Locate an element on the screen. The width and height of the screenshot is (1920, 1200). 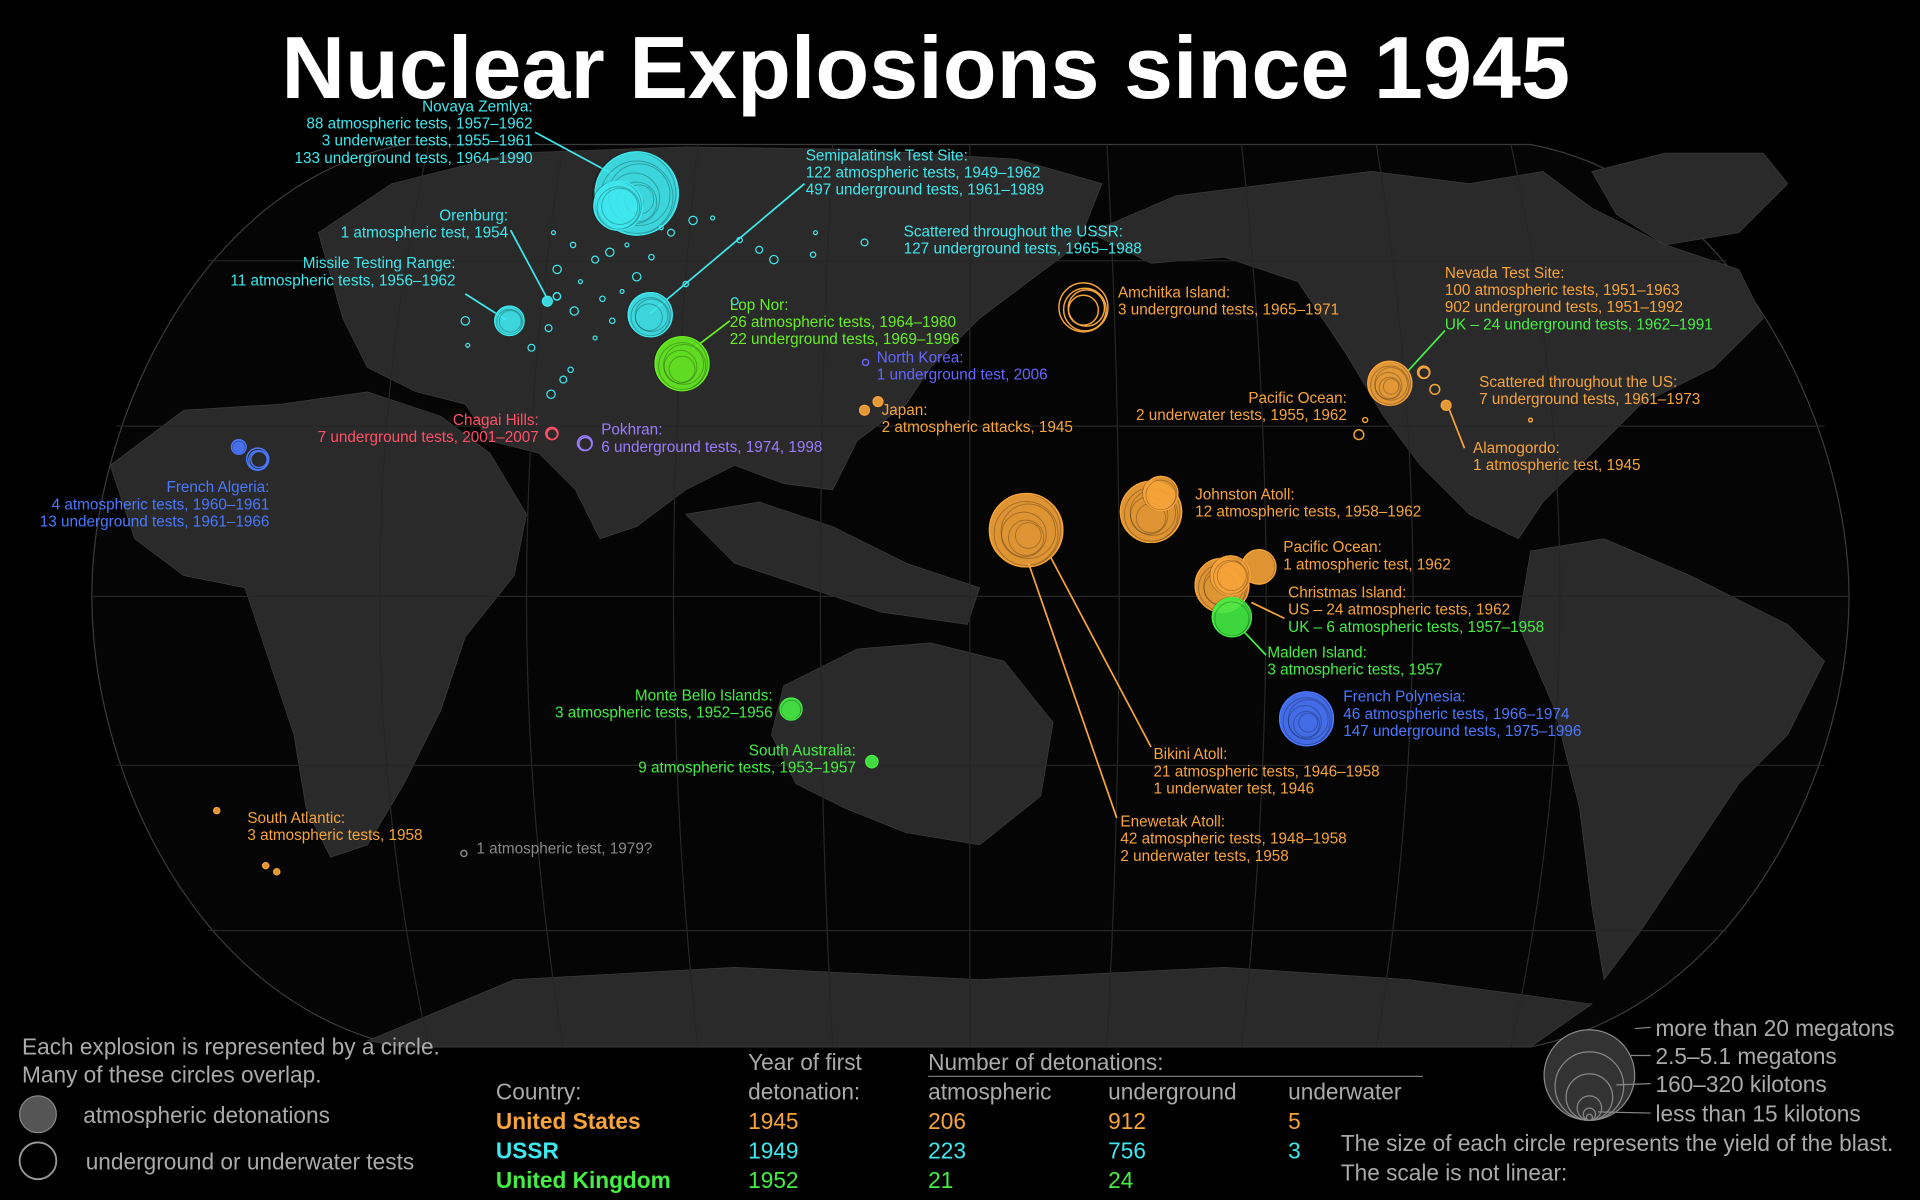
site-detail: 1 atmospheric test, 1962 is located at coordinates (1367, 564).